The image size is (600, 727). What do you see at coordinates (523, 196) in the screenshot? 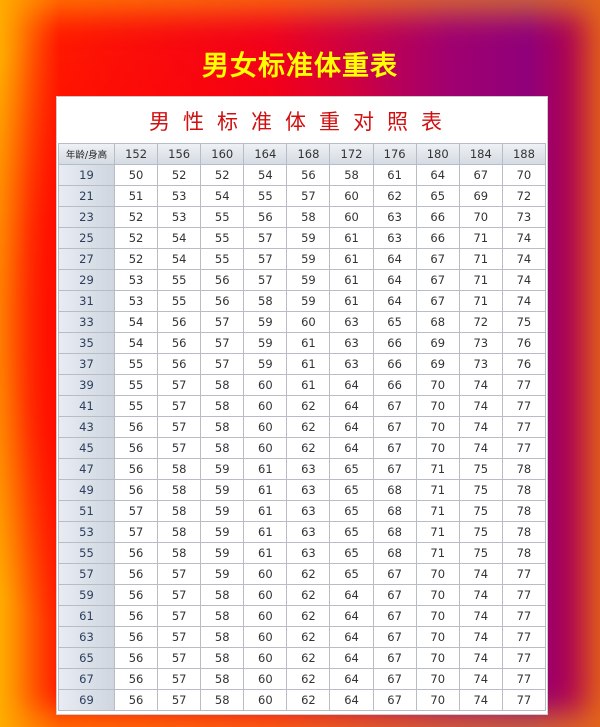
I see `weight-cell: 72` at bounding box center [523, 196].